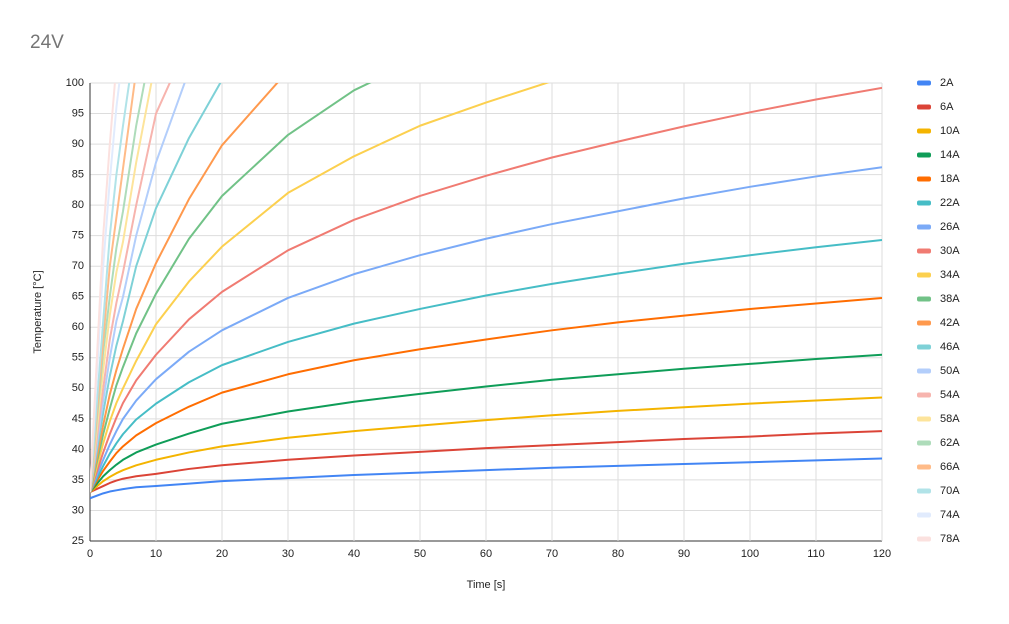 Image resolution: width=1009 pixels, height=624 pixels. I want to click on legend-label: 42A, so click(950, 323).